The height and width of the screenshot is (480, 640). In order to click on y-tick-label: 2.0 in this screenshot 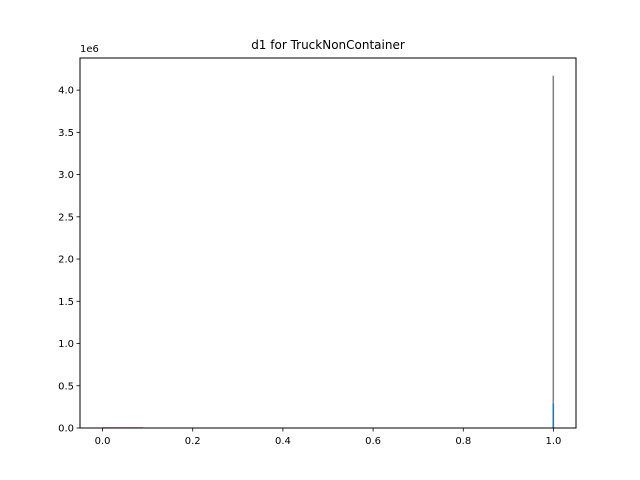, I will do `click(66, 260)`.